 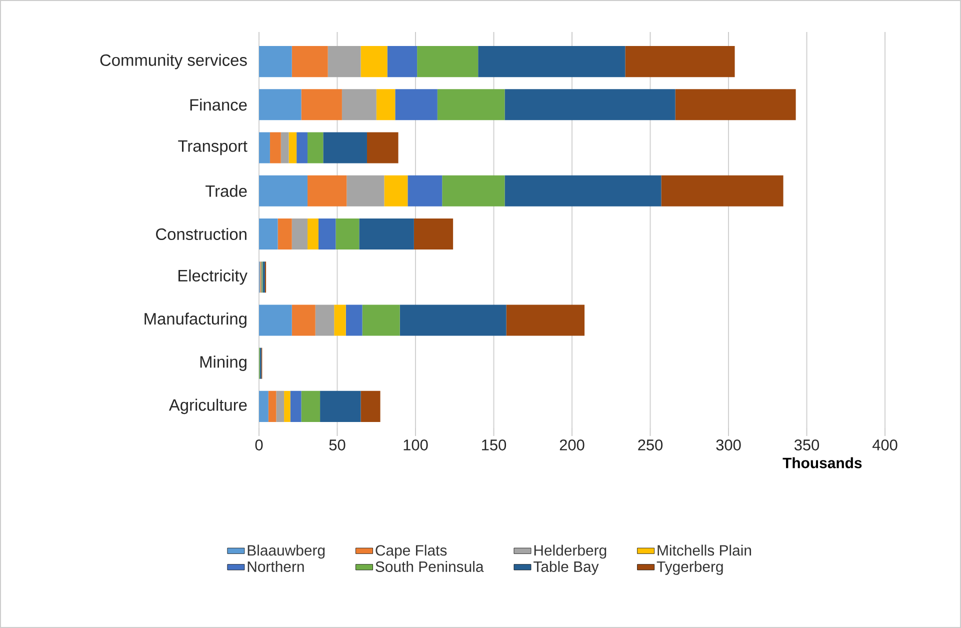 I want to click on legend-label: Table Bay, so click(x=566, y=568).